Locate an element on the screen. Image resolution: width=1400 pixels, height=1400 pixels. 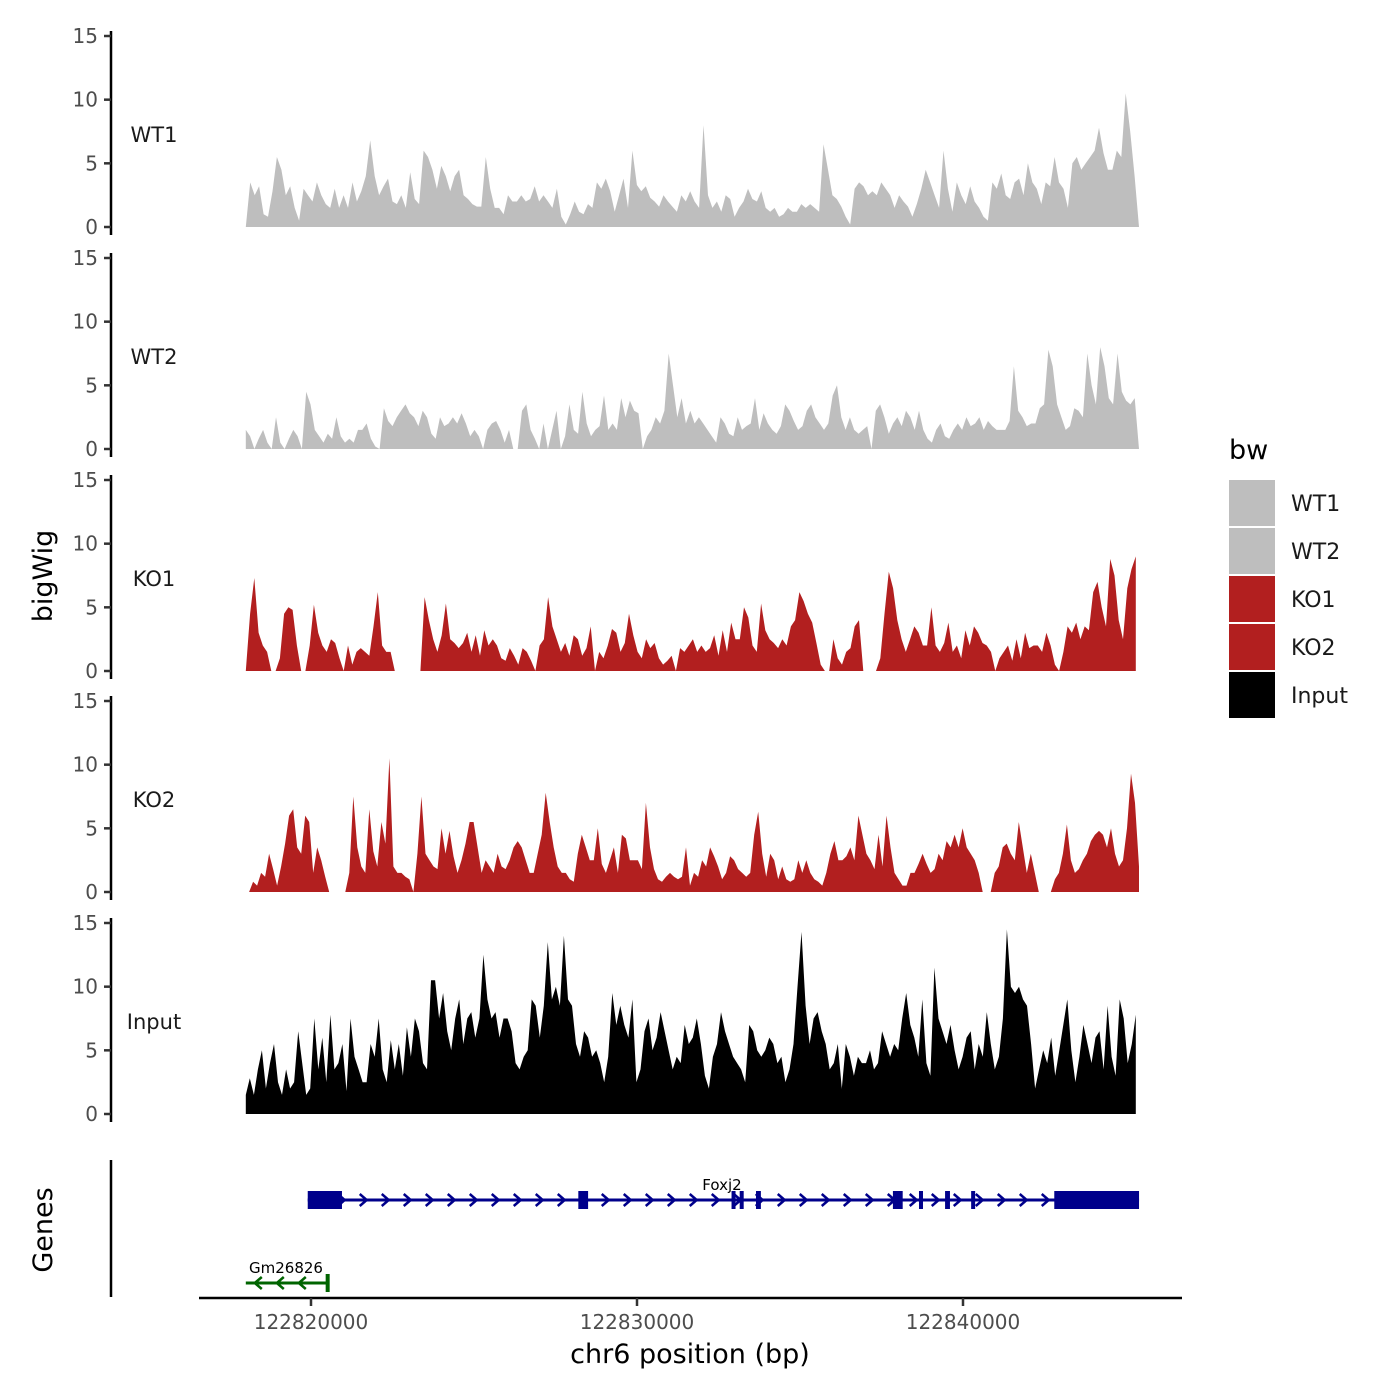
x-axis-title: chr6 position (bp) is located at coordinates (690, 1354).